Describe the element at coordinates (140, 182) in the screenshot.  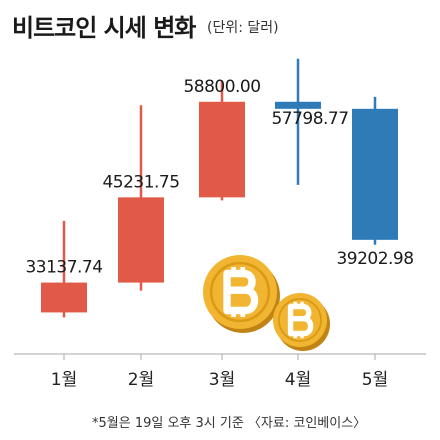
I see `value-label: 45231.75` at that location.